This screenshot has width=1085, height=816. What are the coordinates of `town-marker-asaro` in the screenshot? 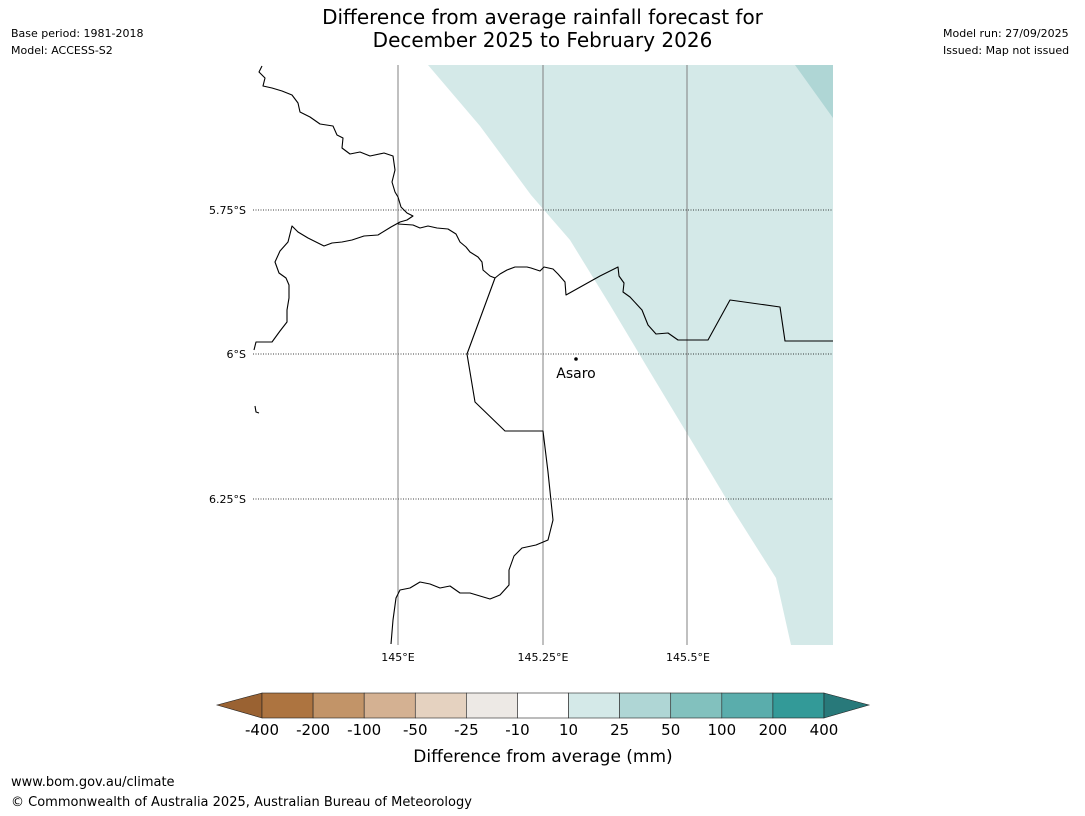 It's located at (576, 359).